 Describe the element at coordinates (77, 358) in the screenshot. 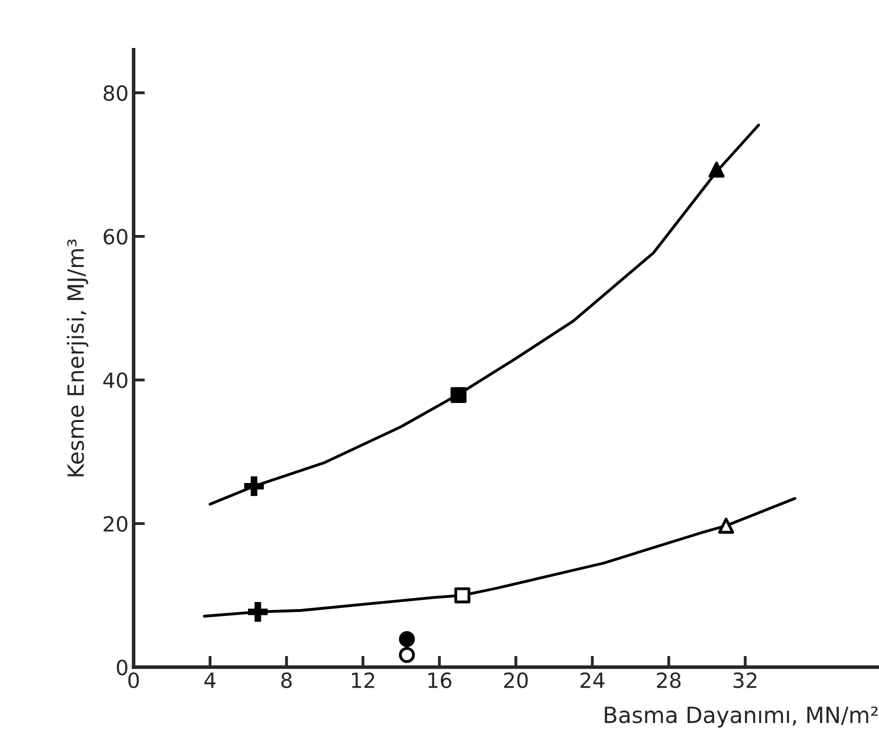

I see `y-axis-title: Kesme Enerjisi, MJ/m³` at that location.